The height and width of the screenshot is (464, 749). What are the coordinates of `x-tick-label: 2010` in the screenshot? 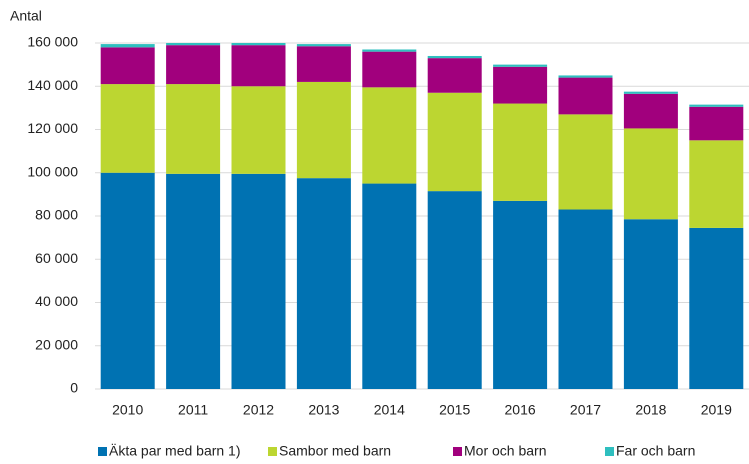 It's located at (127, 410).